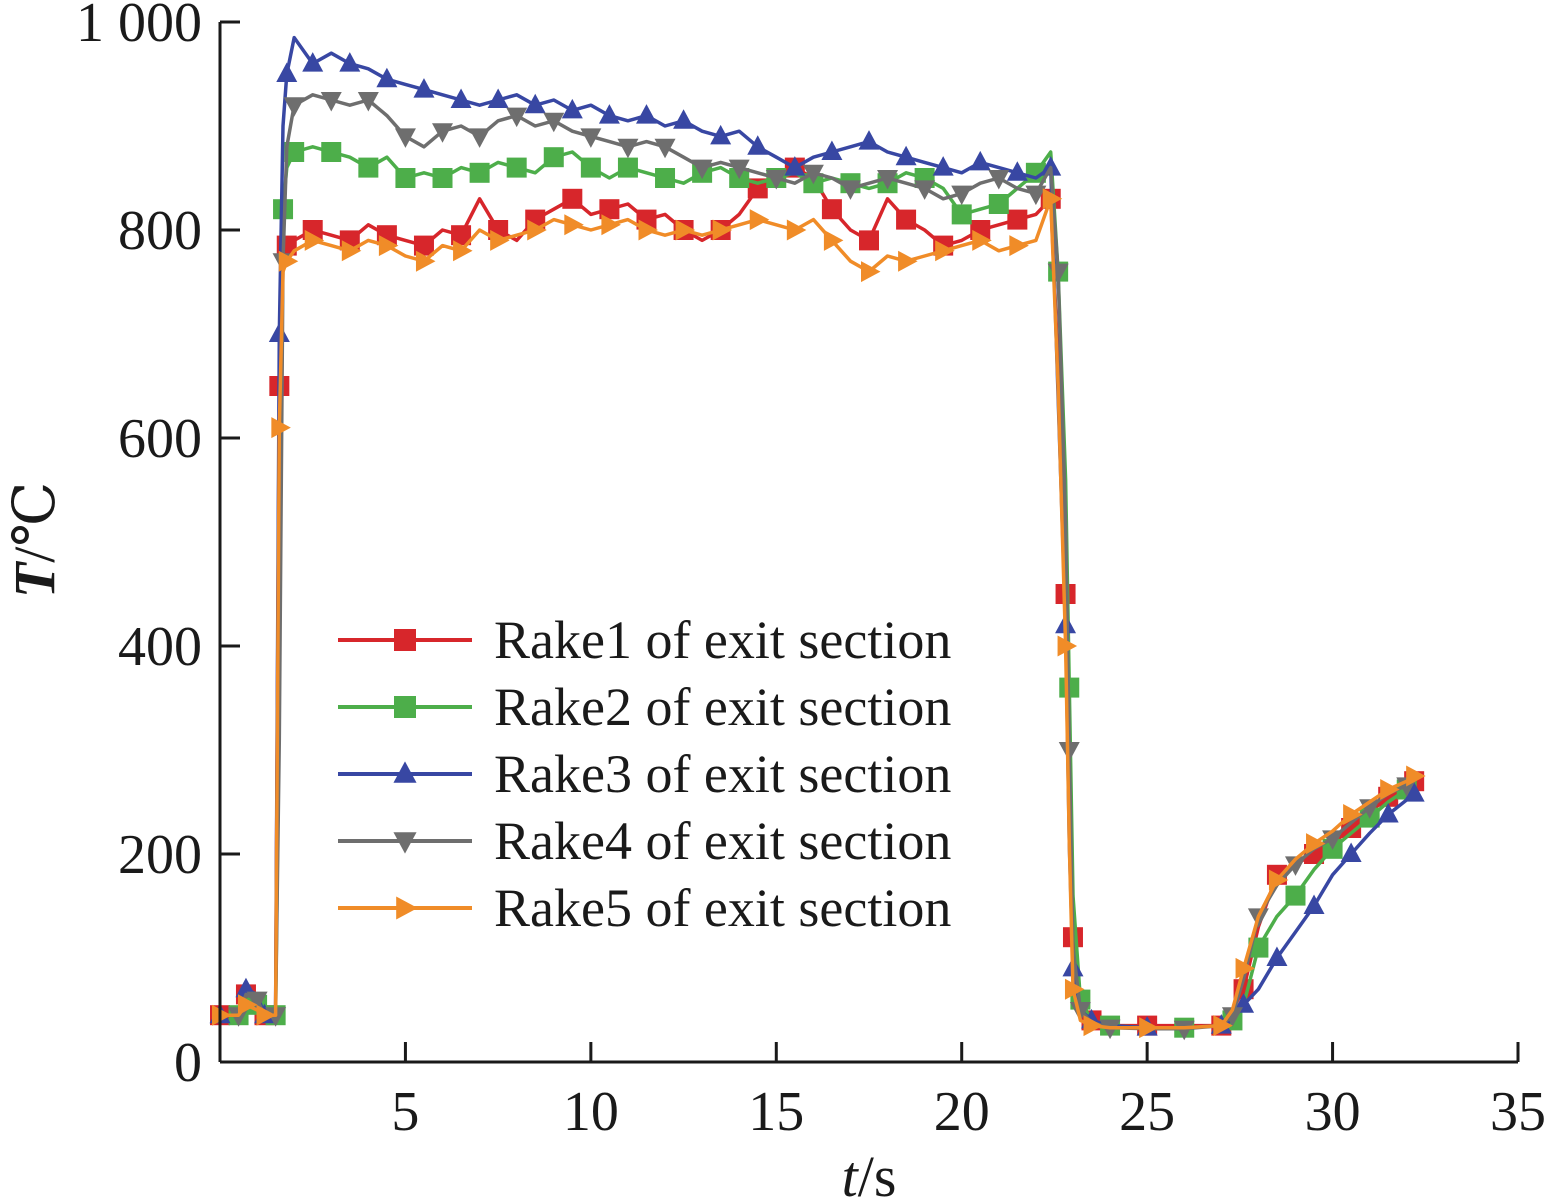 This screenshot has height=1202, width=1547. I want to click on y-axis-title: T/℃, so click(34, 540).